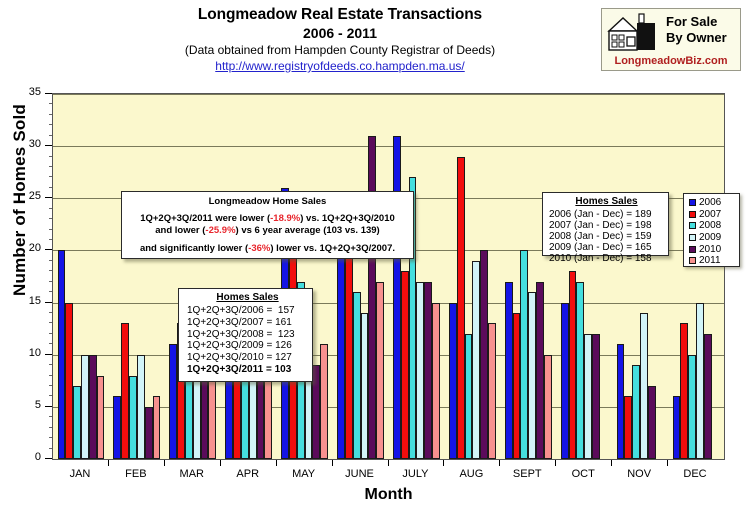 This screenshot has height=510, width=750. Describe the element at coordinates (304, 474) in the screenshot. I see `x-axis-label-may: MAY` at that location.